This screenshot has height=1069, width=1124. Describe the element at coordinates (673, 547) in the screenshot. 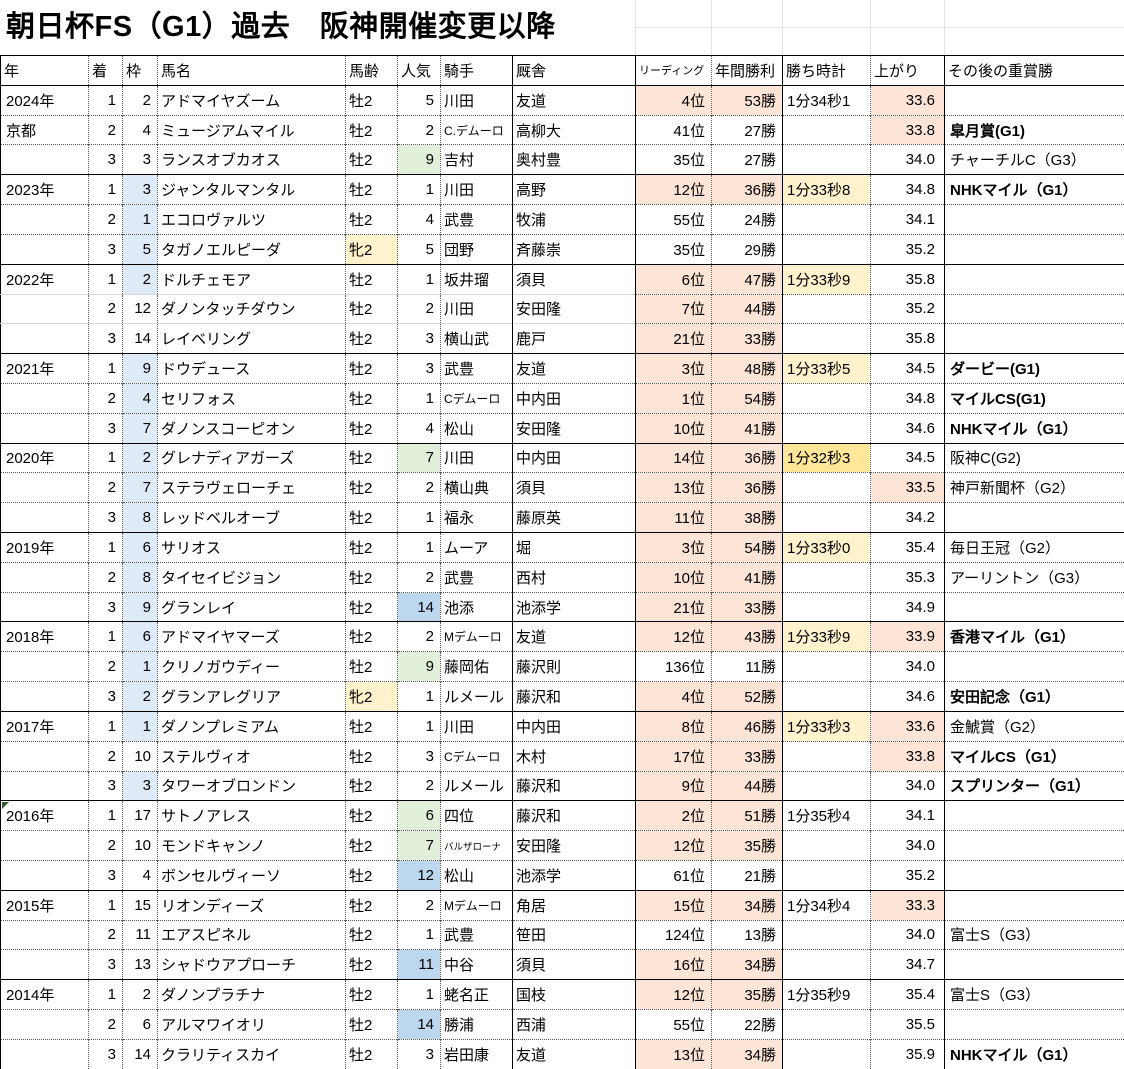

I see `cell-leading-rank: 3位` at that location.